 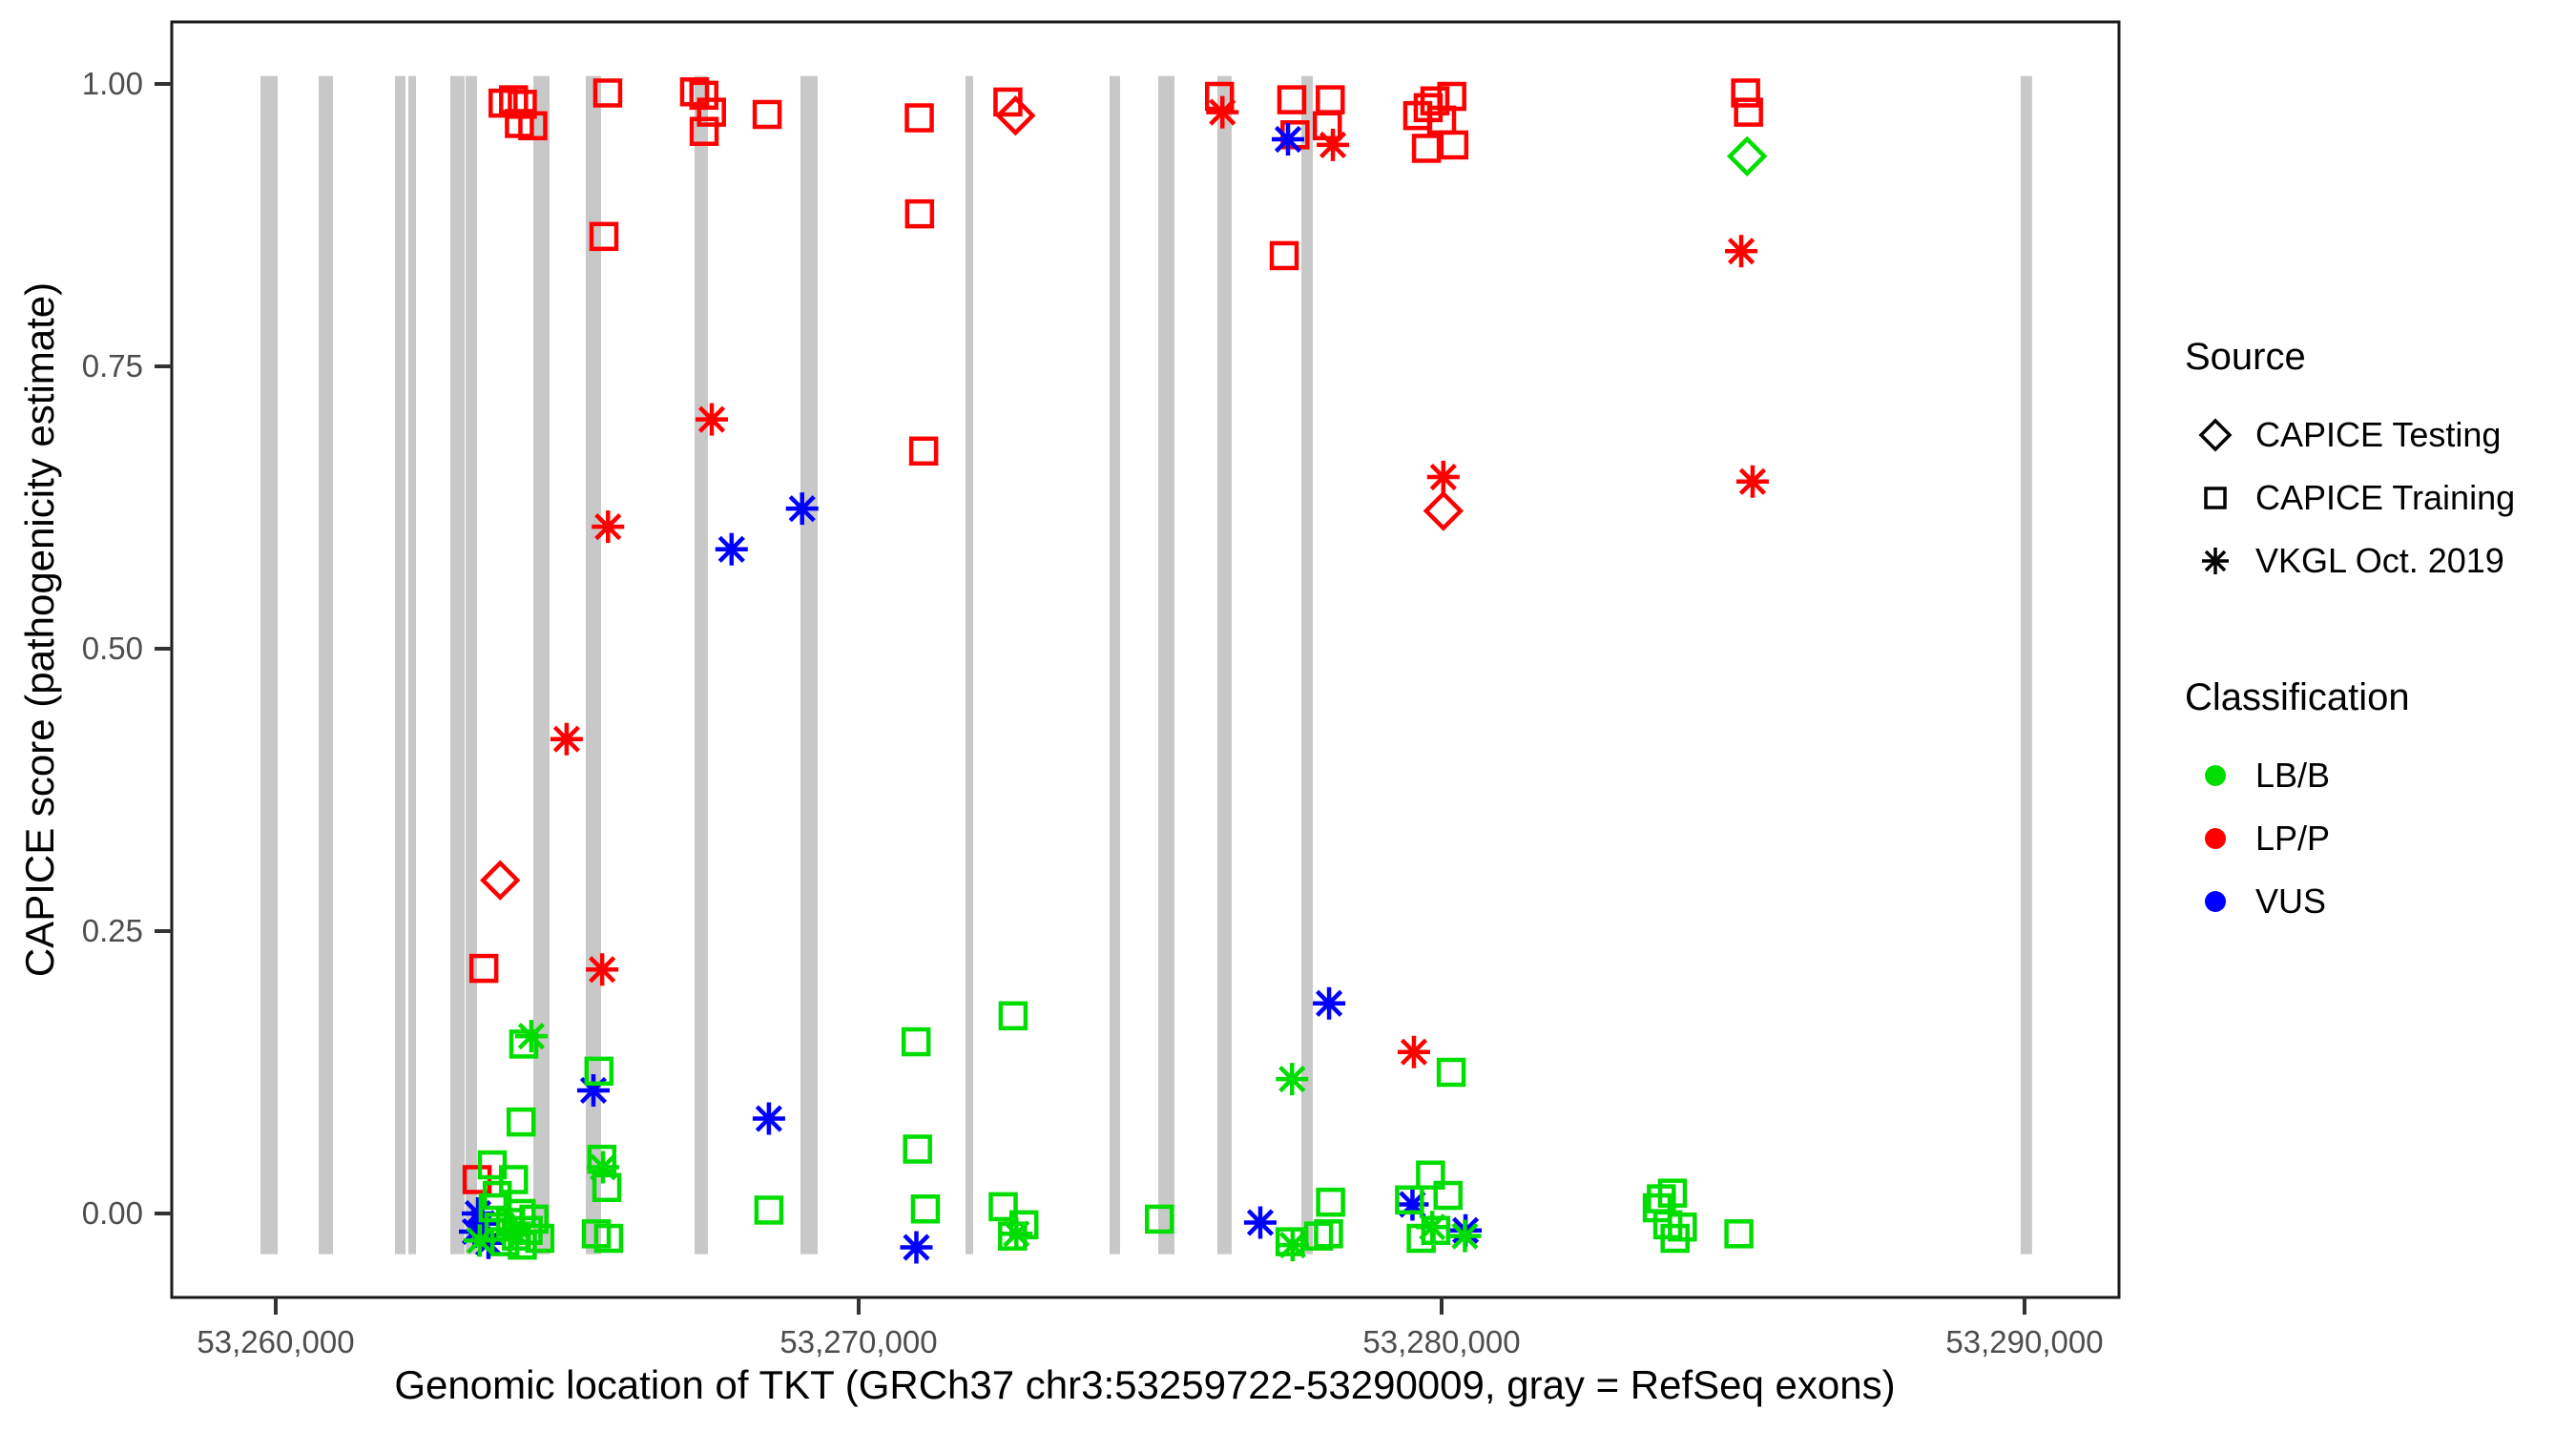 What do you see at coordinates (2375, 901) in the screenshot?
I see `legend-item-vus: VUS` at bounding box center [2375, 901].